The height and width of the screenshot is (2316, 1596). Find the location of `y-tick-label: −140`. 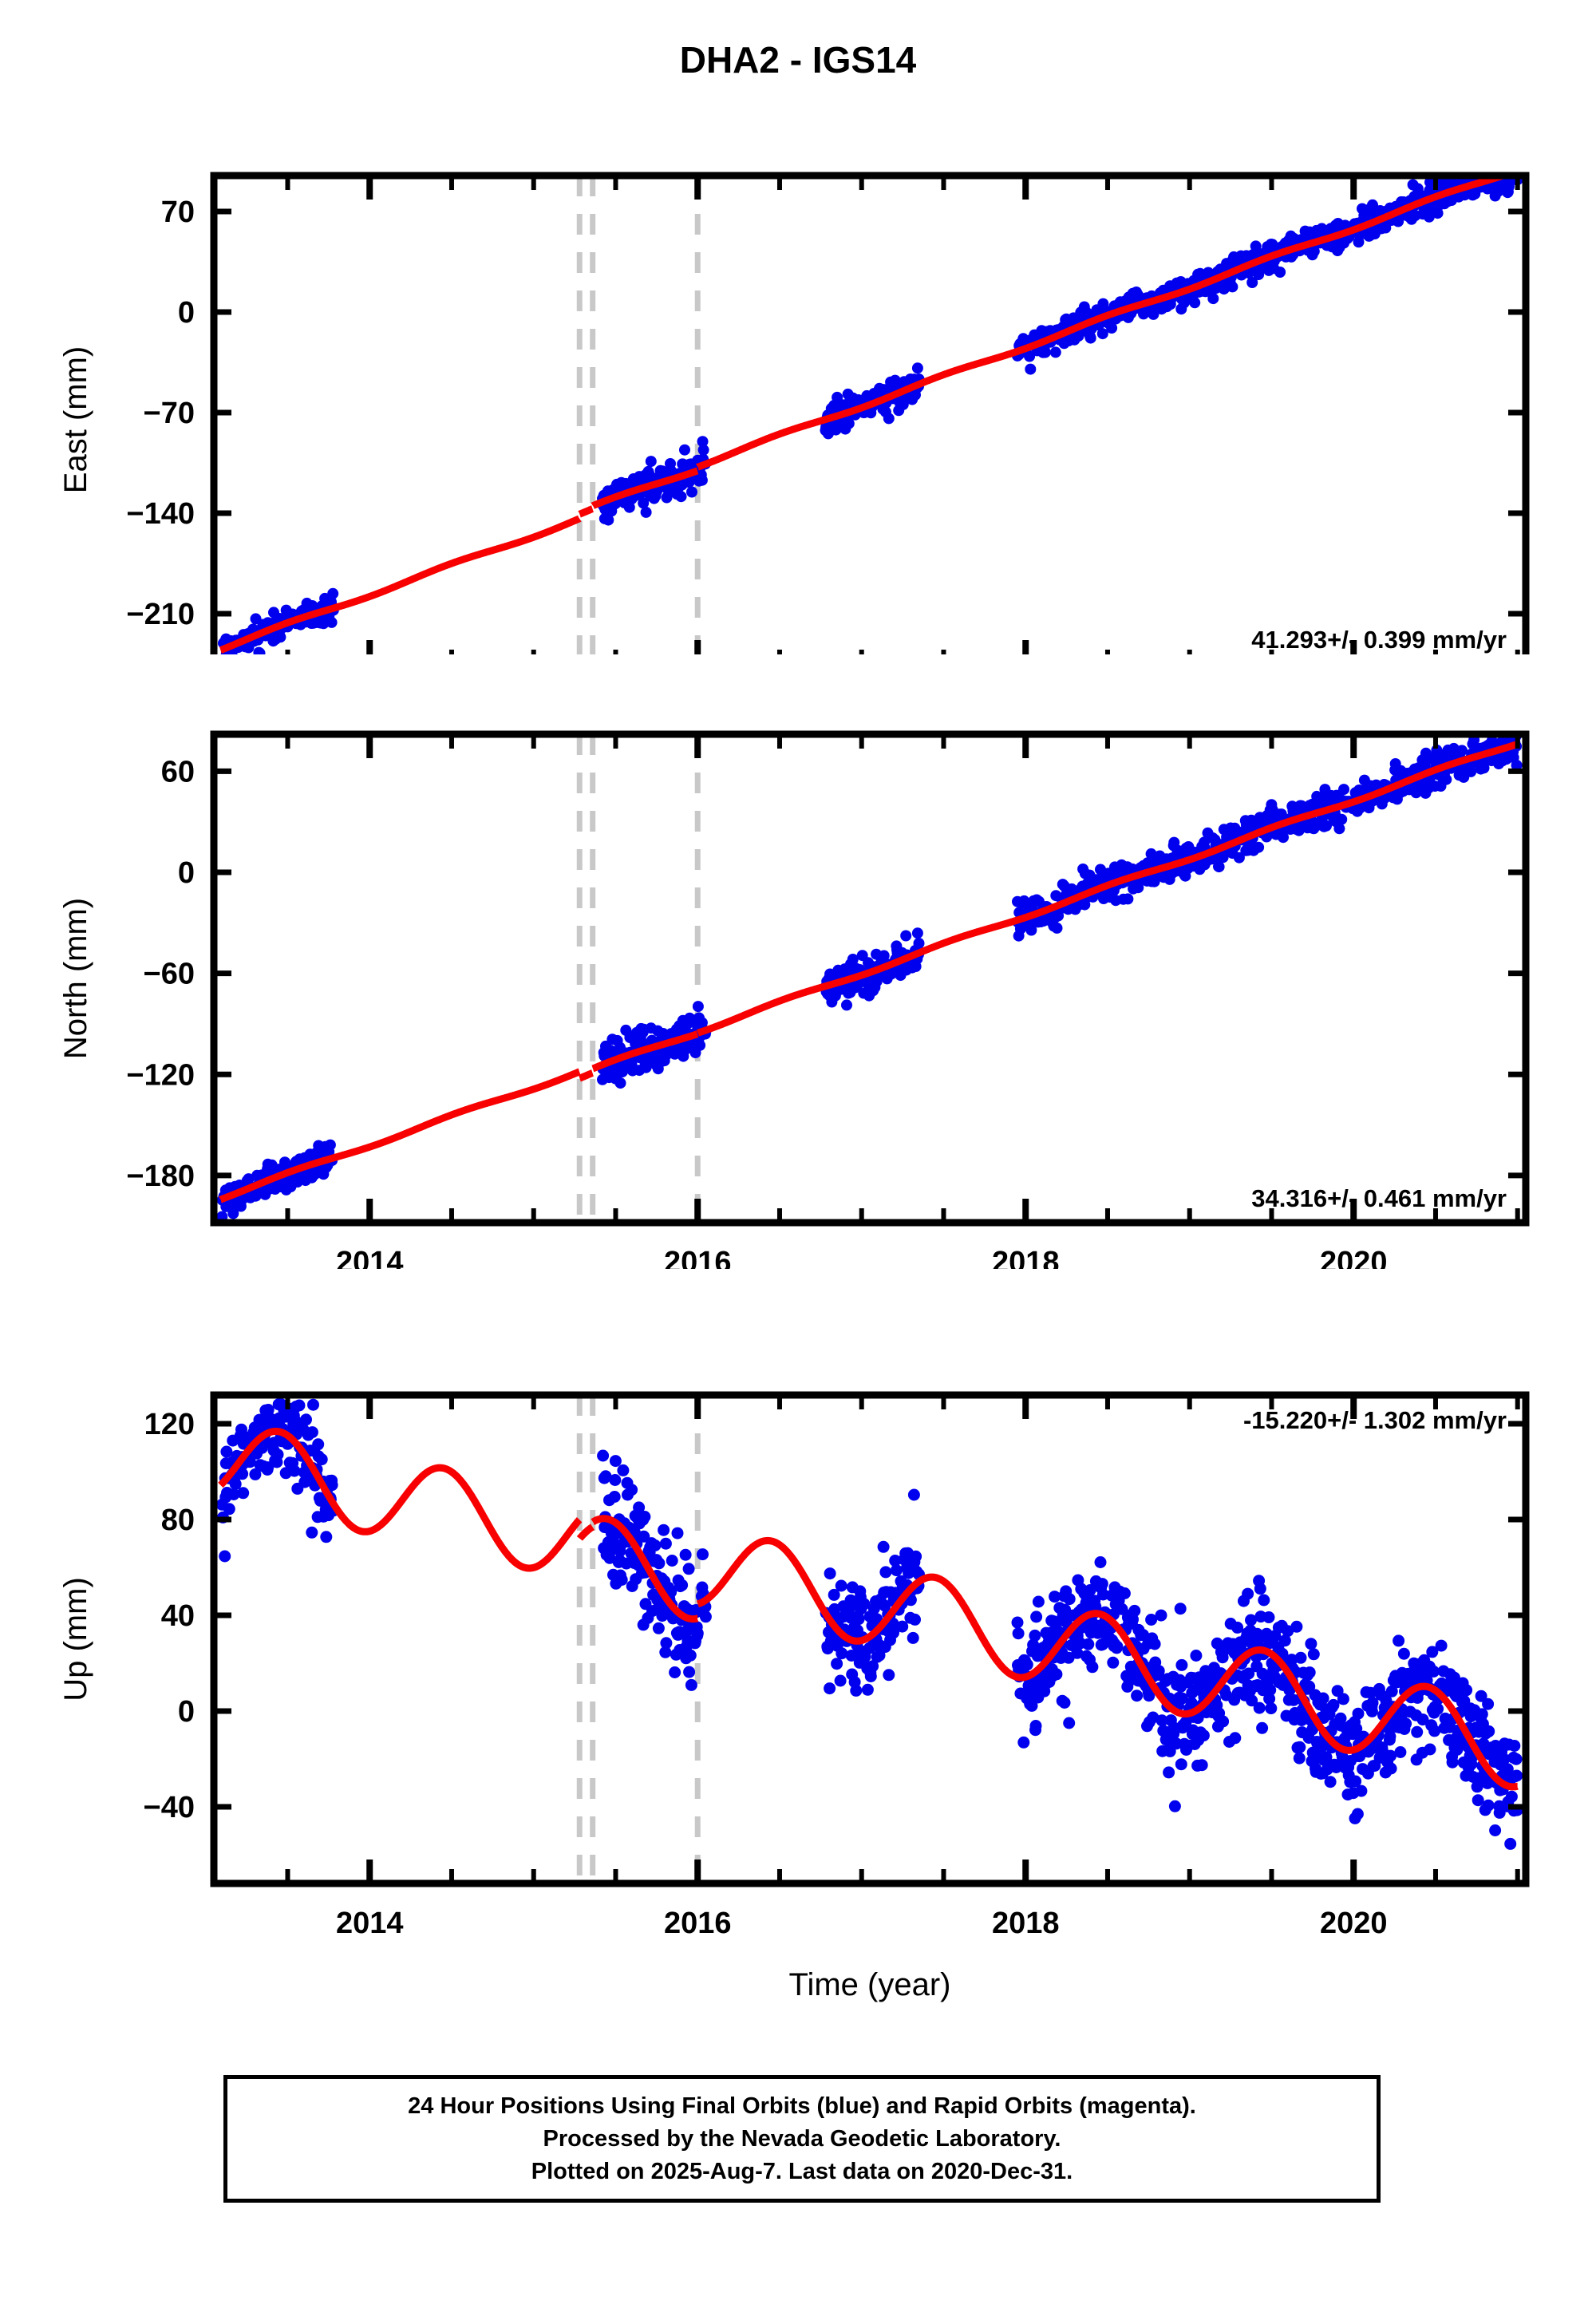

y-tick-label: −140 is located at coordinates (160, 514).